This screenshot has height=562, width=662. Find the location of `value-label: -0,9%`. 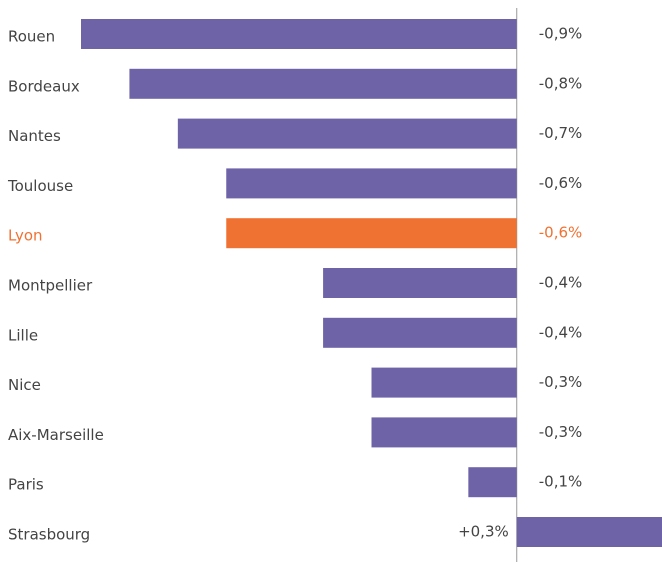

value-label: -0,9% is located at coordinates (561, 34).